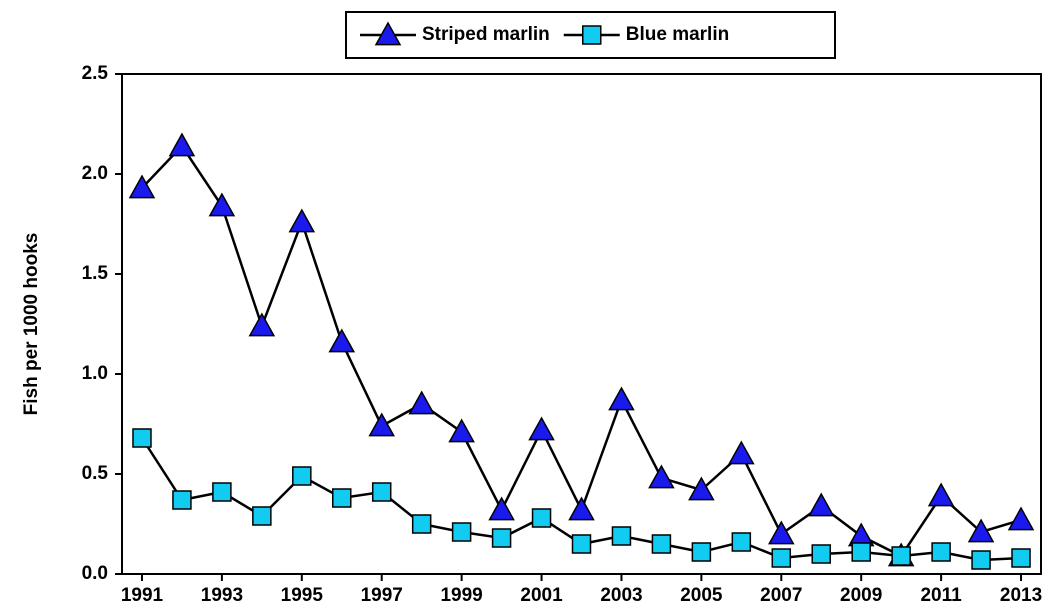  I want to click on y-tick-label: 2.0, so click(95, 173).